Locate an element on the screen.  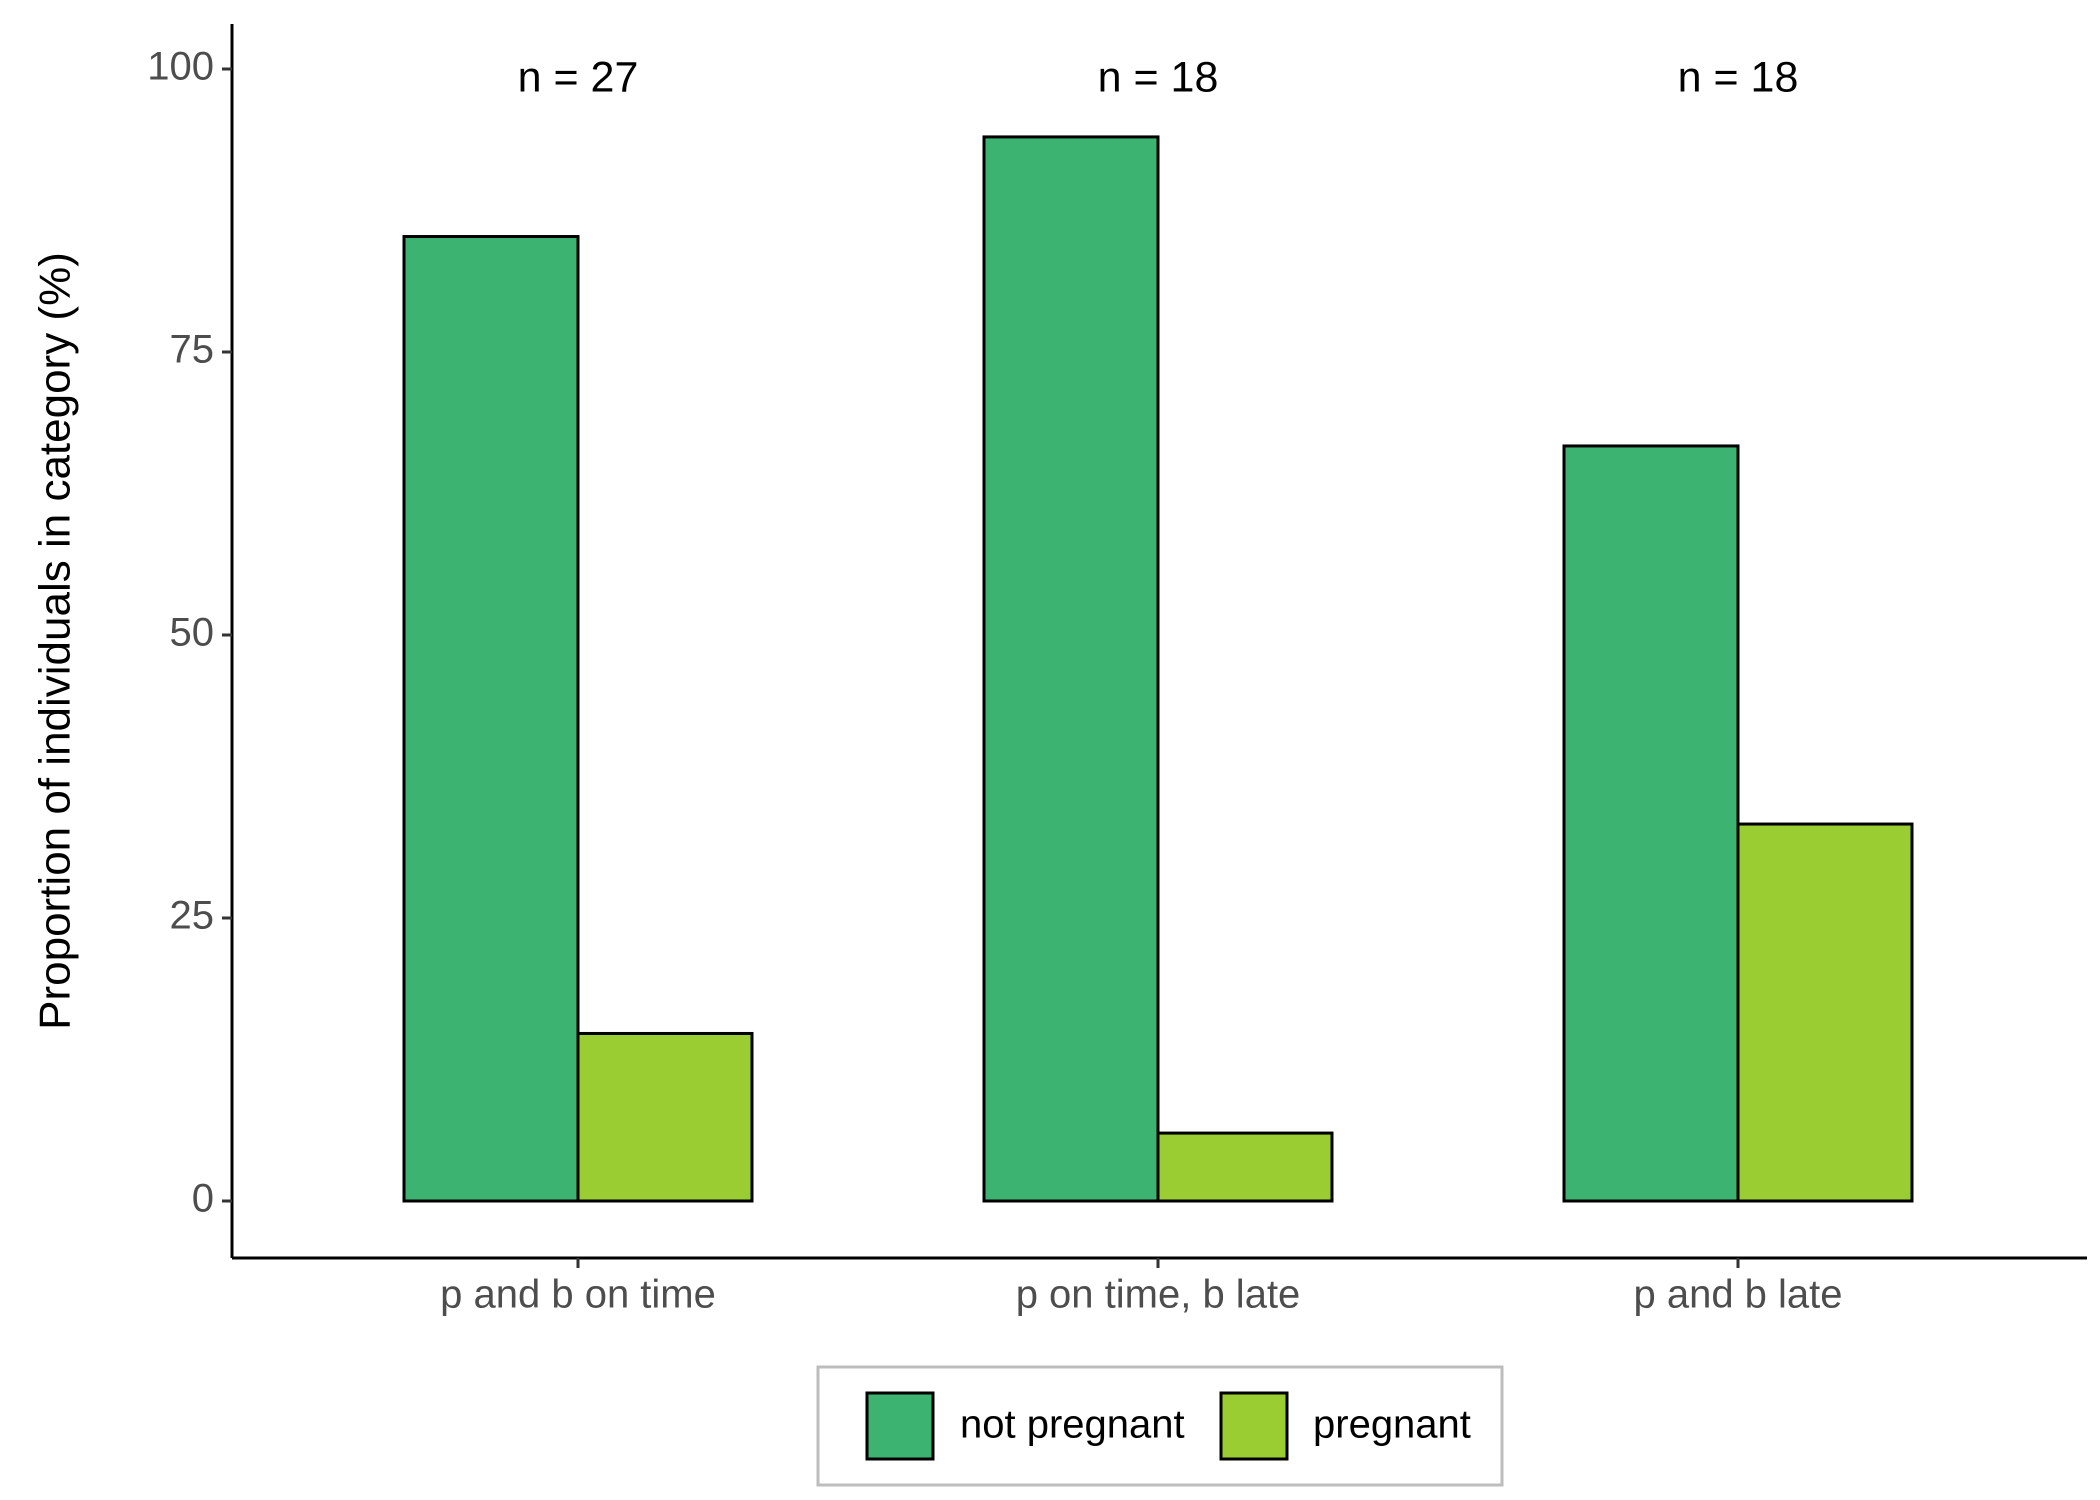
y-tick-label: 0 is located at coordinates (203, 1199).